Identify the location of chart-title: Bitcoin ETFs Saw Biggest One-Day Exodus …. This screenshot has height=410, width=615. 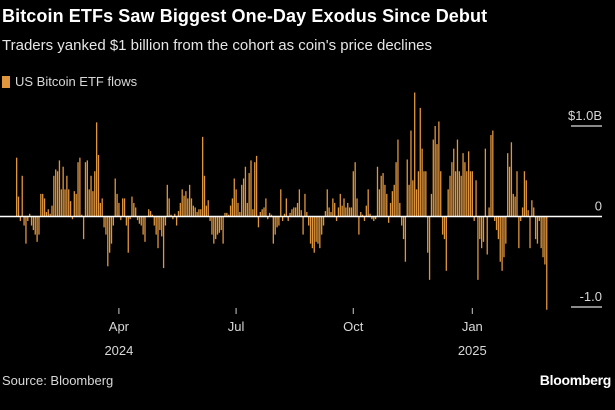
(245, 16).